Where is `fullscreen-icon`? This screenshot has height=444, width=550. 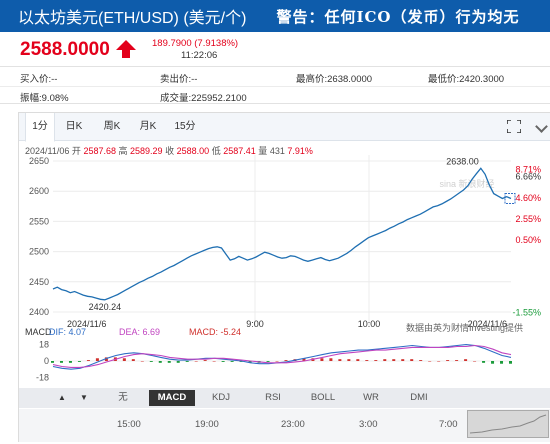 fullscreen-icon is located at coordinates (514, 126).